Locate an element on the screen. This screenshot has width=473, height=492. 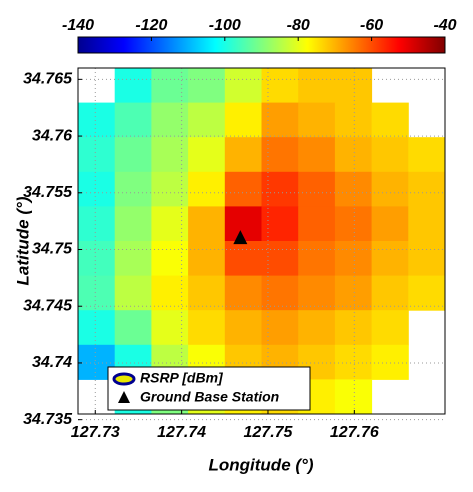
colorbar-tick-label: -100 is located at coordinates (225, 25).